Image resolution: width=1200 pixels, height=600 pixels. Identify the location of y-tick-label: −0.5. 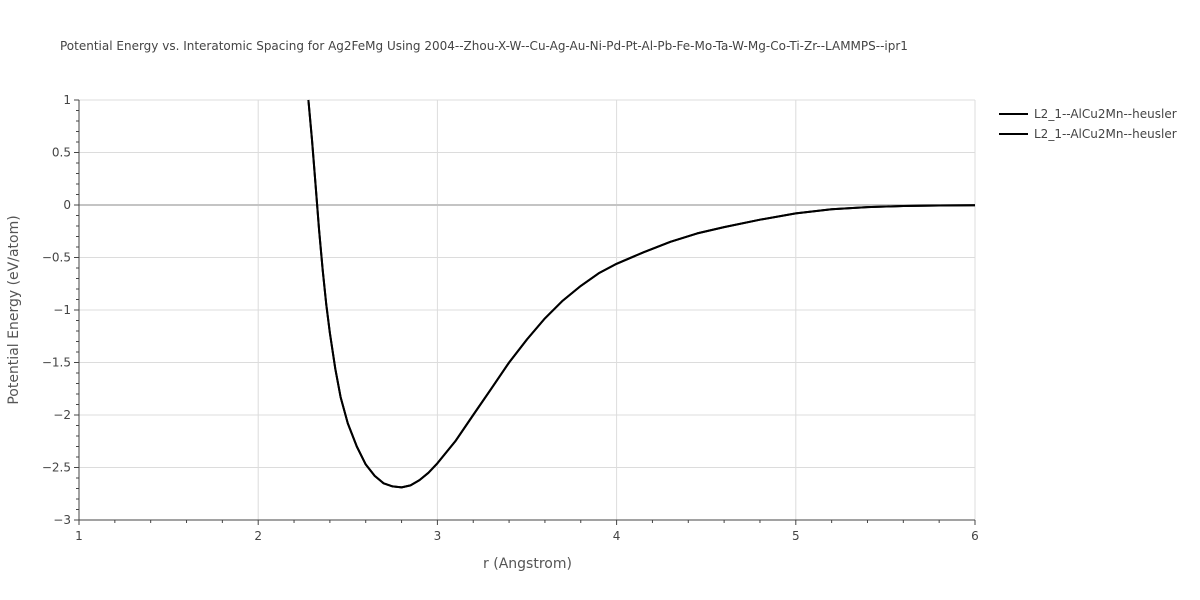
(56, 258).